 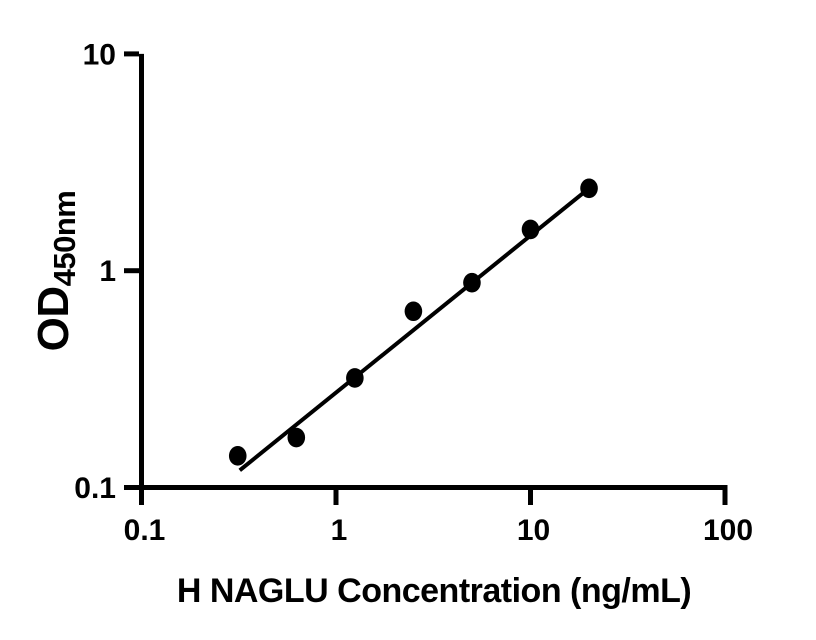 I want to click on y-axis-title-main: OD, so click(x=53, y=319).